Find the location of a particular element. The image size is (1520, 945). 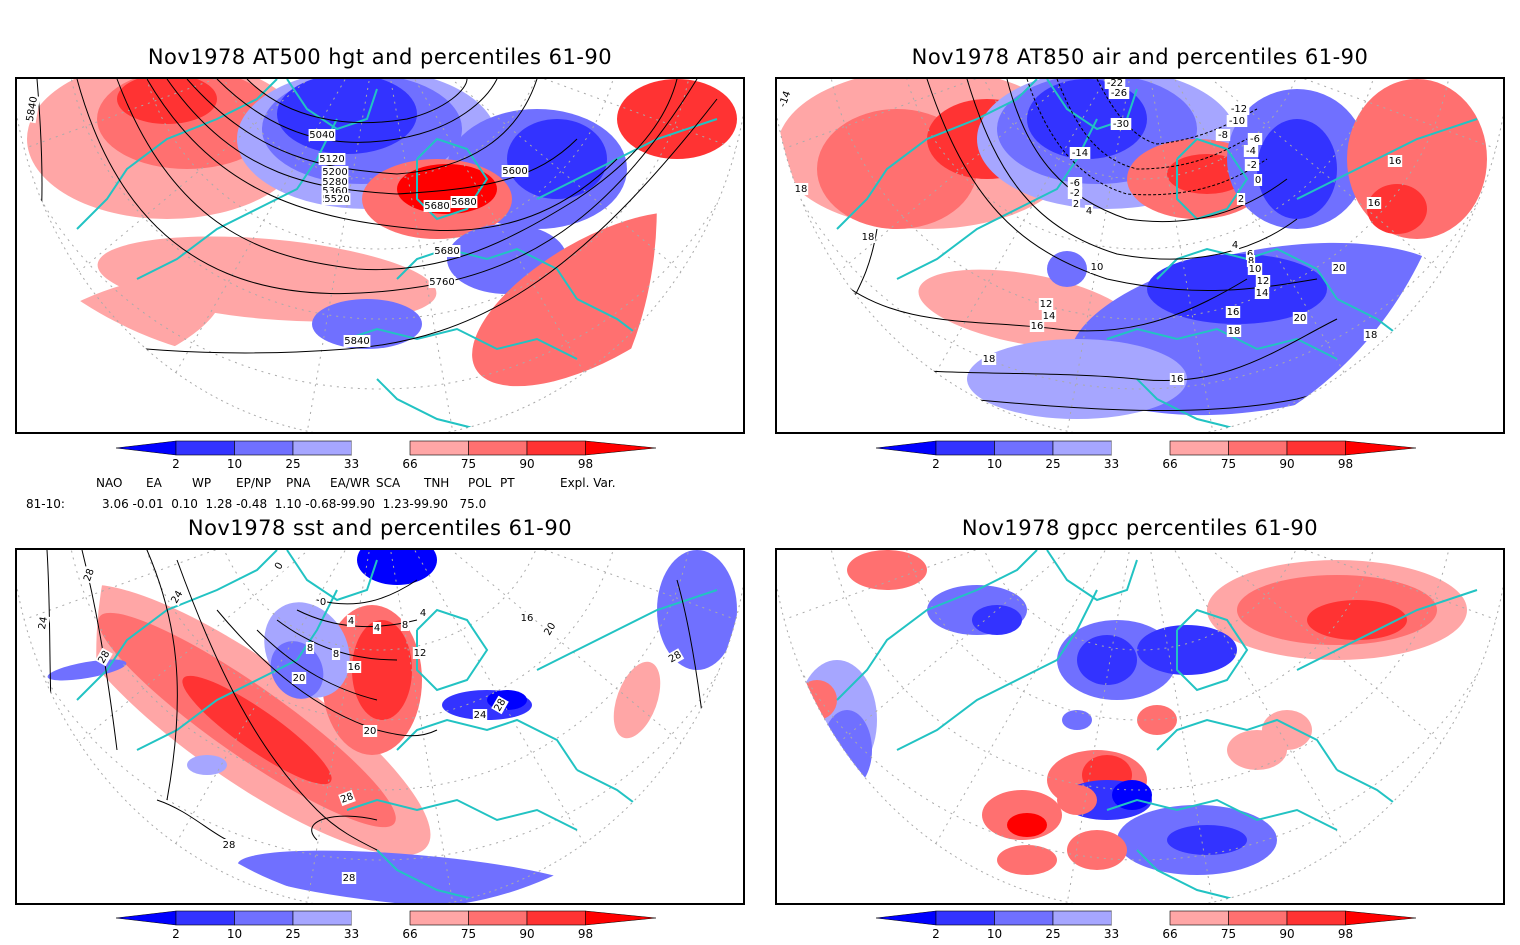

colorbar-svg is located at coordinates (386, 448).